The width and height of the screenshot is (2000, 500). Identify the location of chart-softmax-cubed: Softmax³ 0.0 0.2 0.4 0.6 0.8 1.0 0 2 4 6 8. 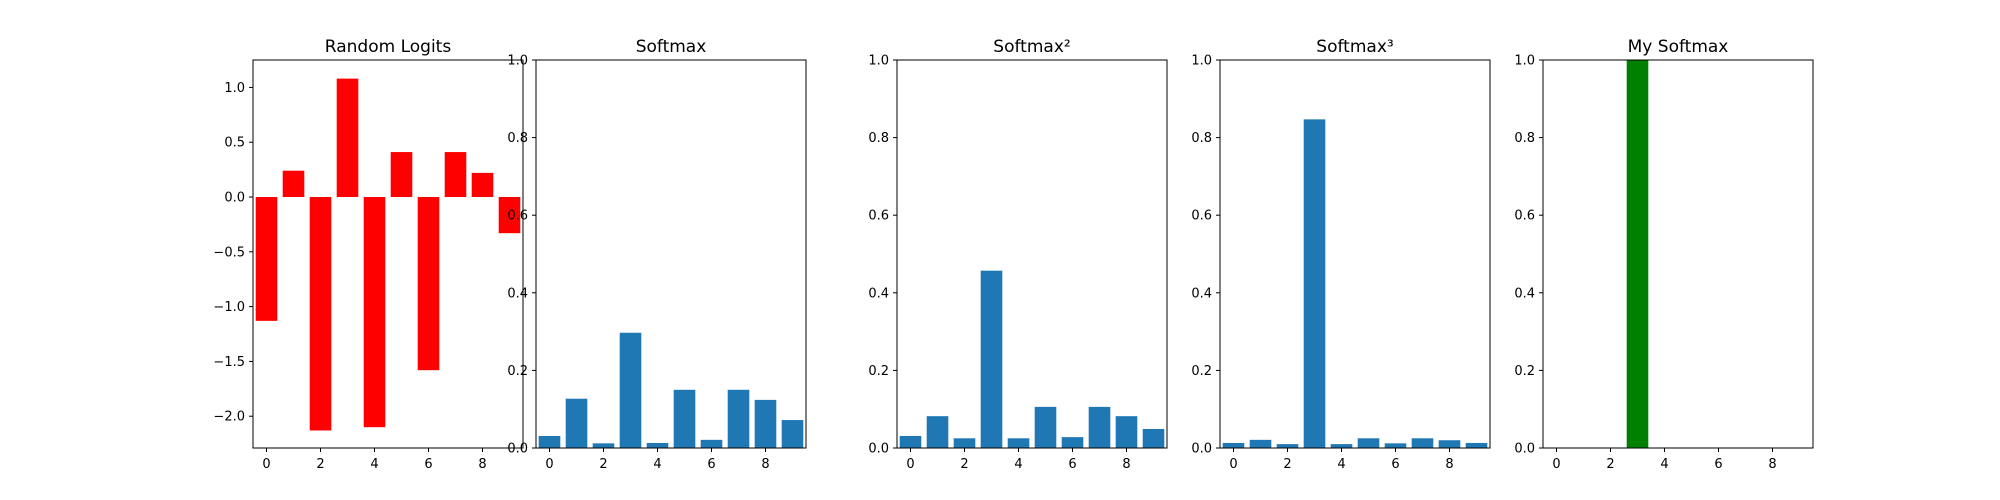
(1341, 254).